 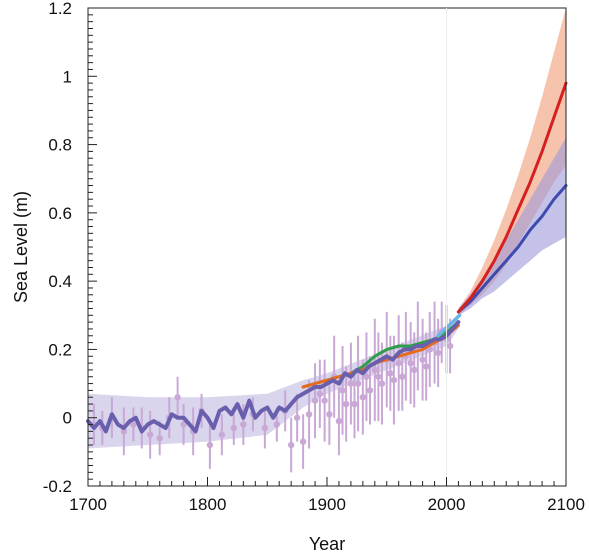 I want to click on y-tick-label: 1.2, so click(x=60, y=9).